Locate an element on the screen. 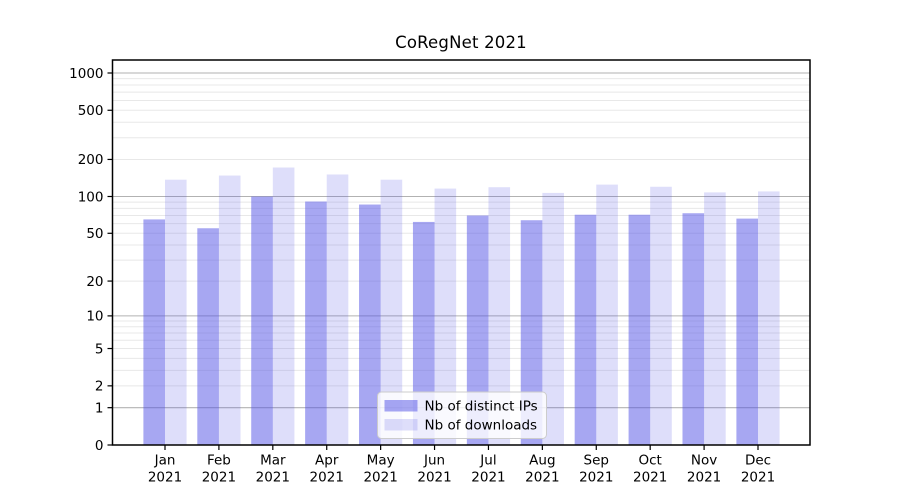  bar-nb-of-distinct-ips-apr-2021 is located at coordinates (316, 323).